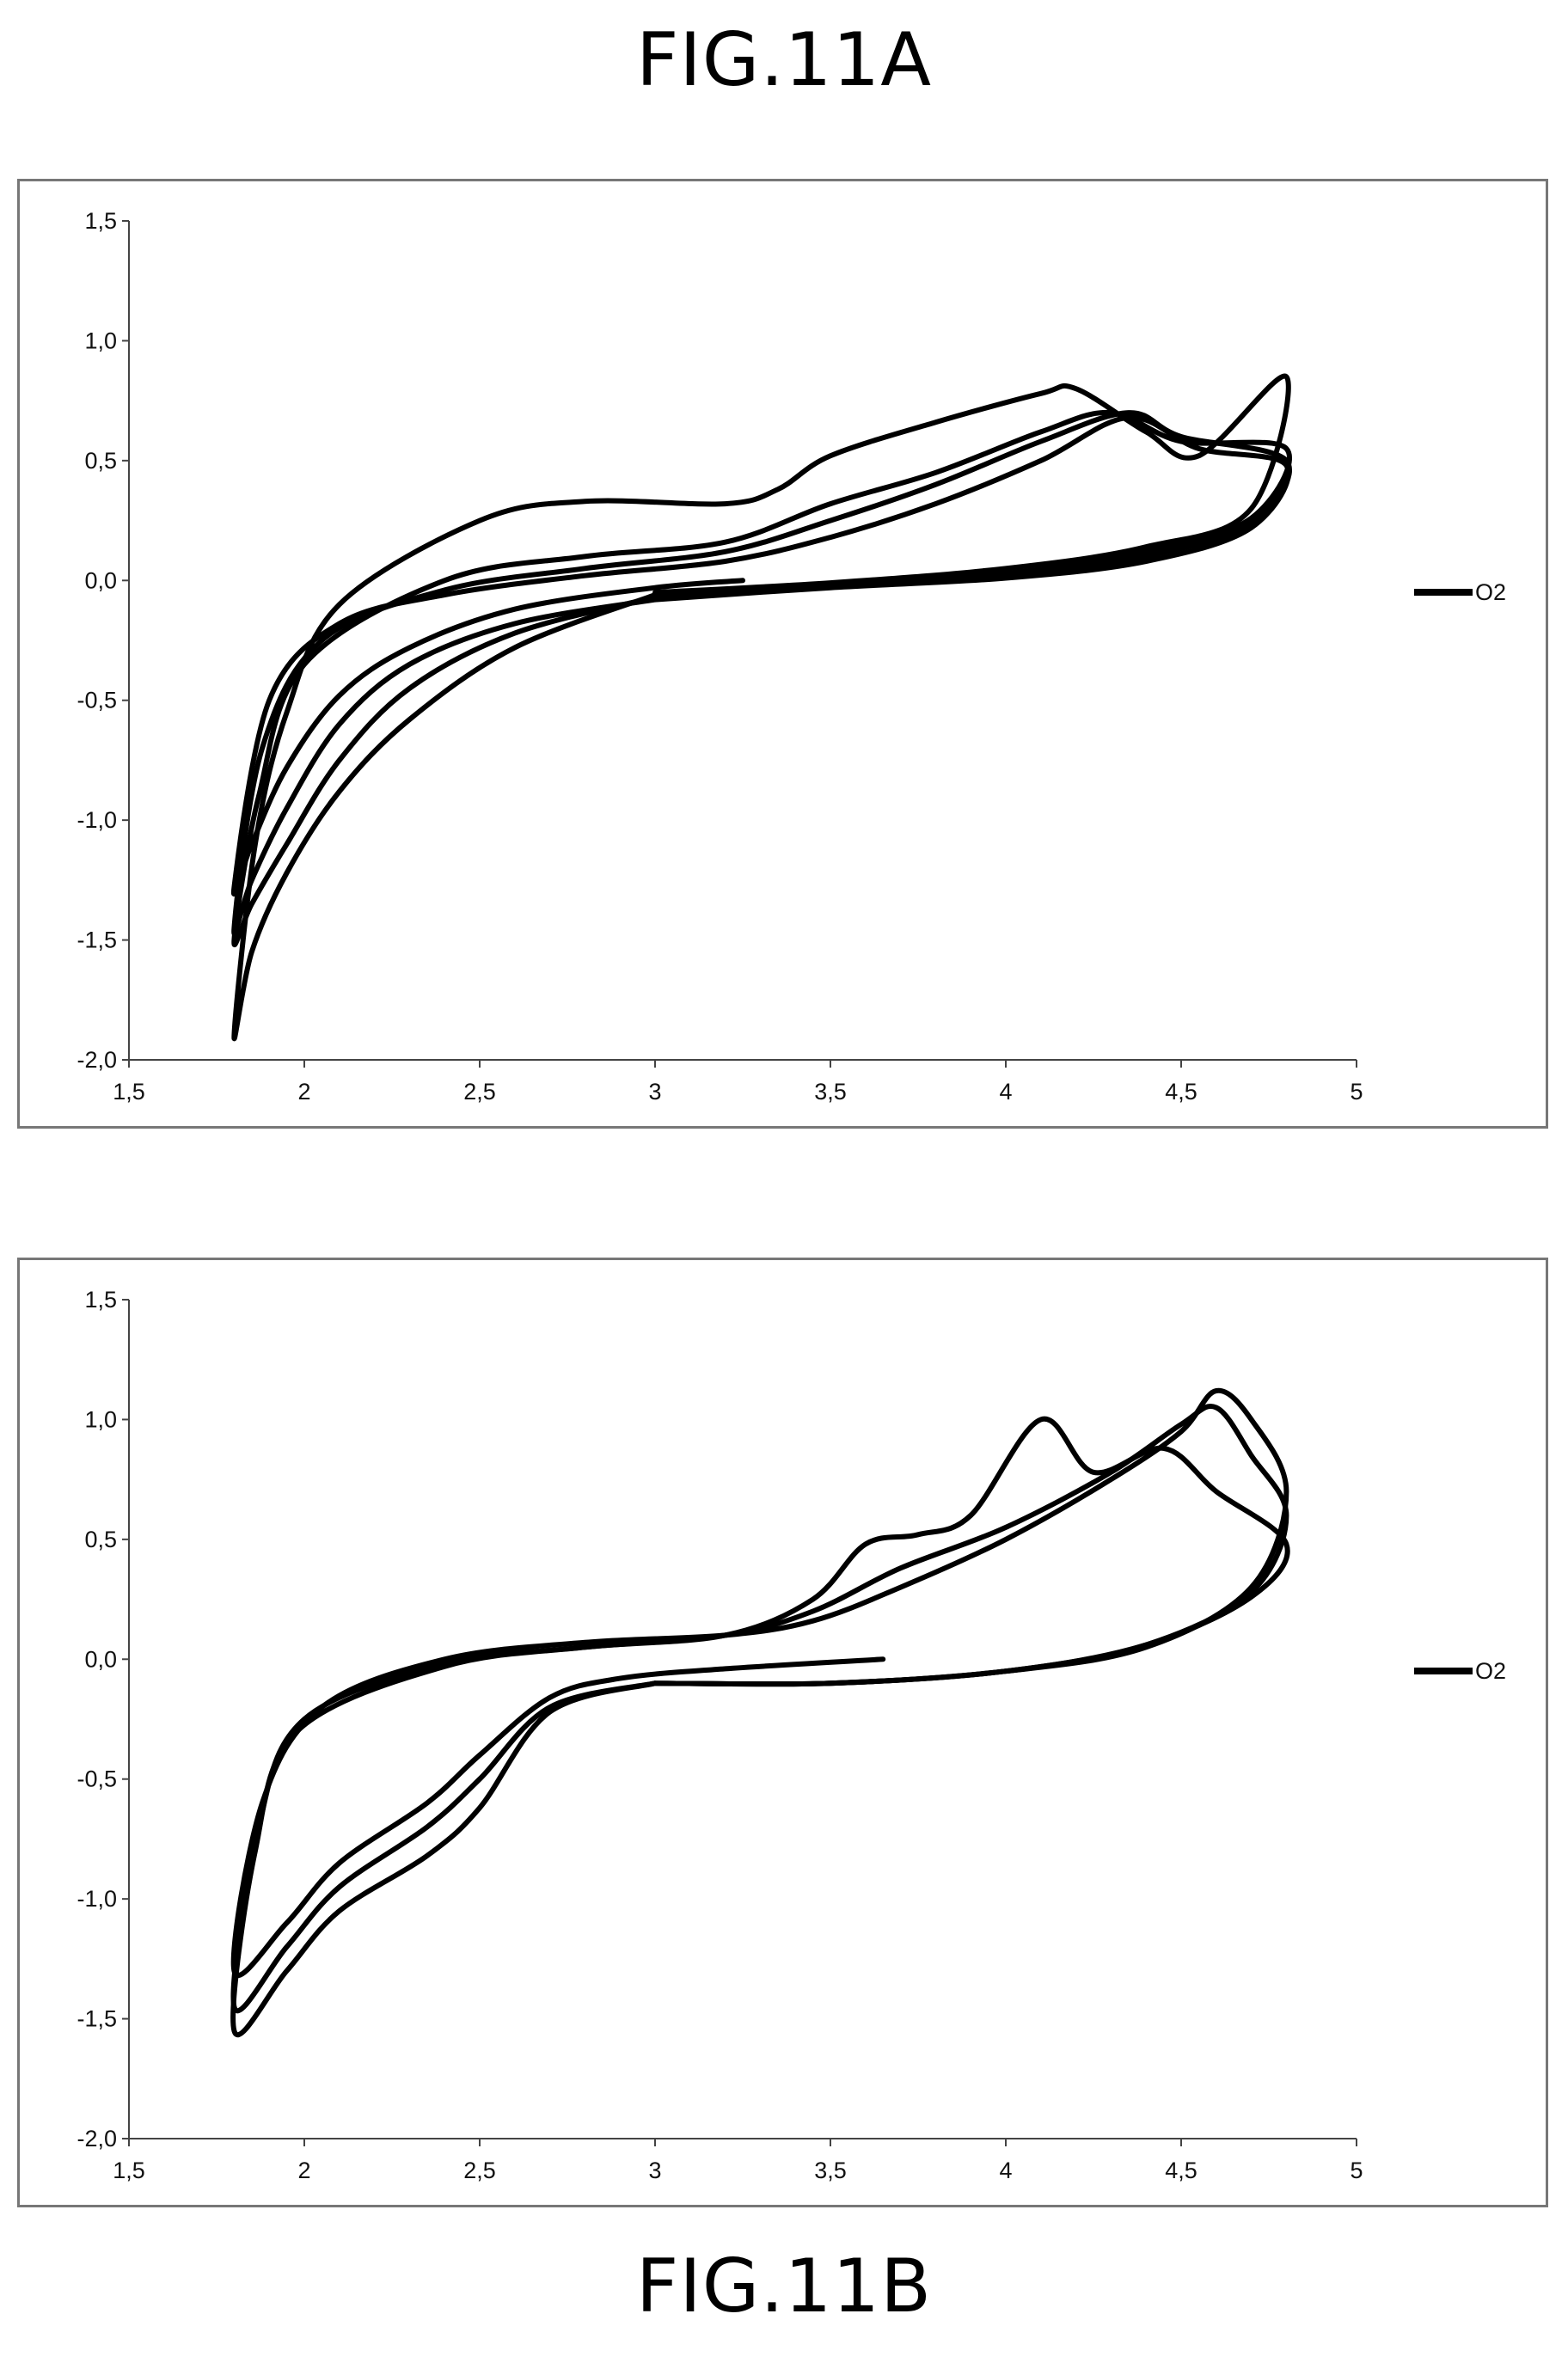  I want to click on figure-title-b: FIG.11B, so click(784, 2286).